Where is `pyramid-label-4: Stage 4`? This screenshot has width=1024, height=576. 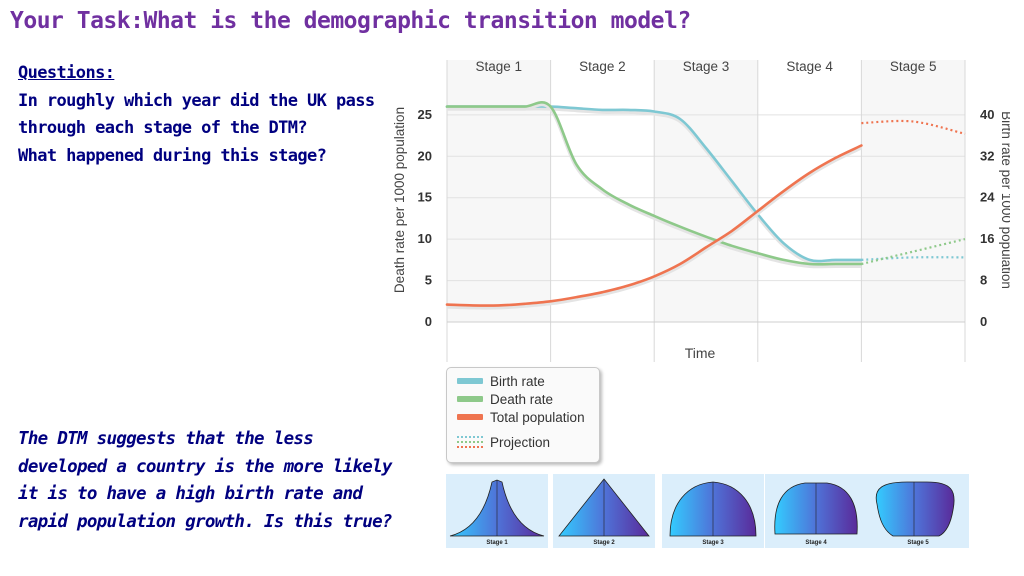 pyramid-label-4: Stage 4 is located at coordinates (816, 543).